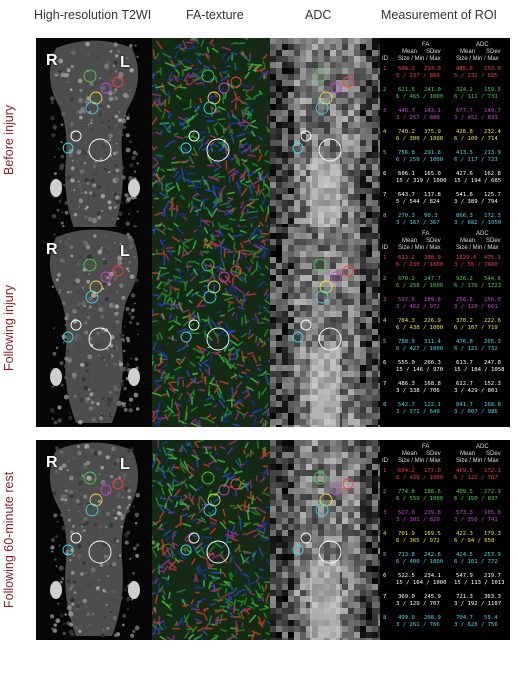 Image resolution: width=518 pixels, height=680 pixels. I want to click on adc-mean: 721.3, so click(464, 597).